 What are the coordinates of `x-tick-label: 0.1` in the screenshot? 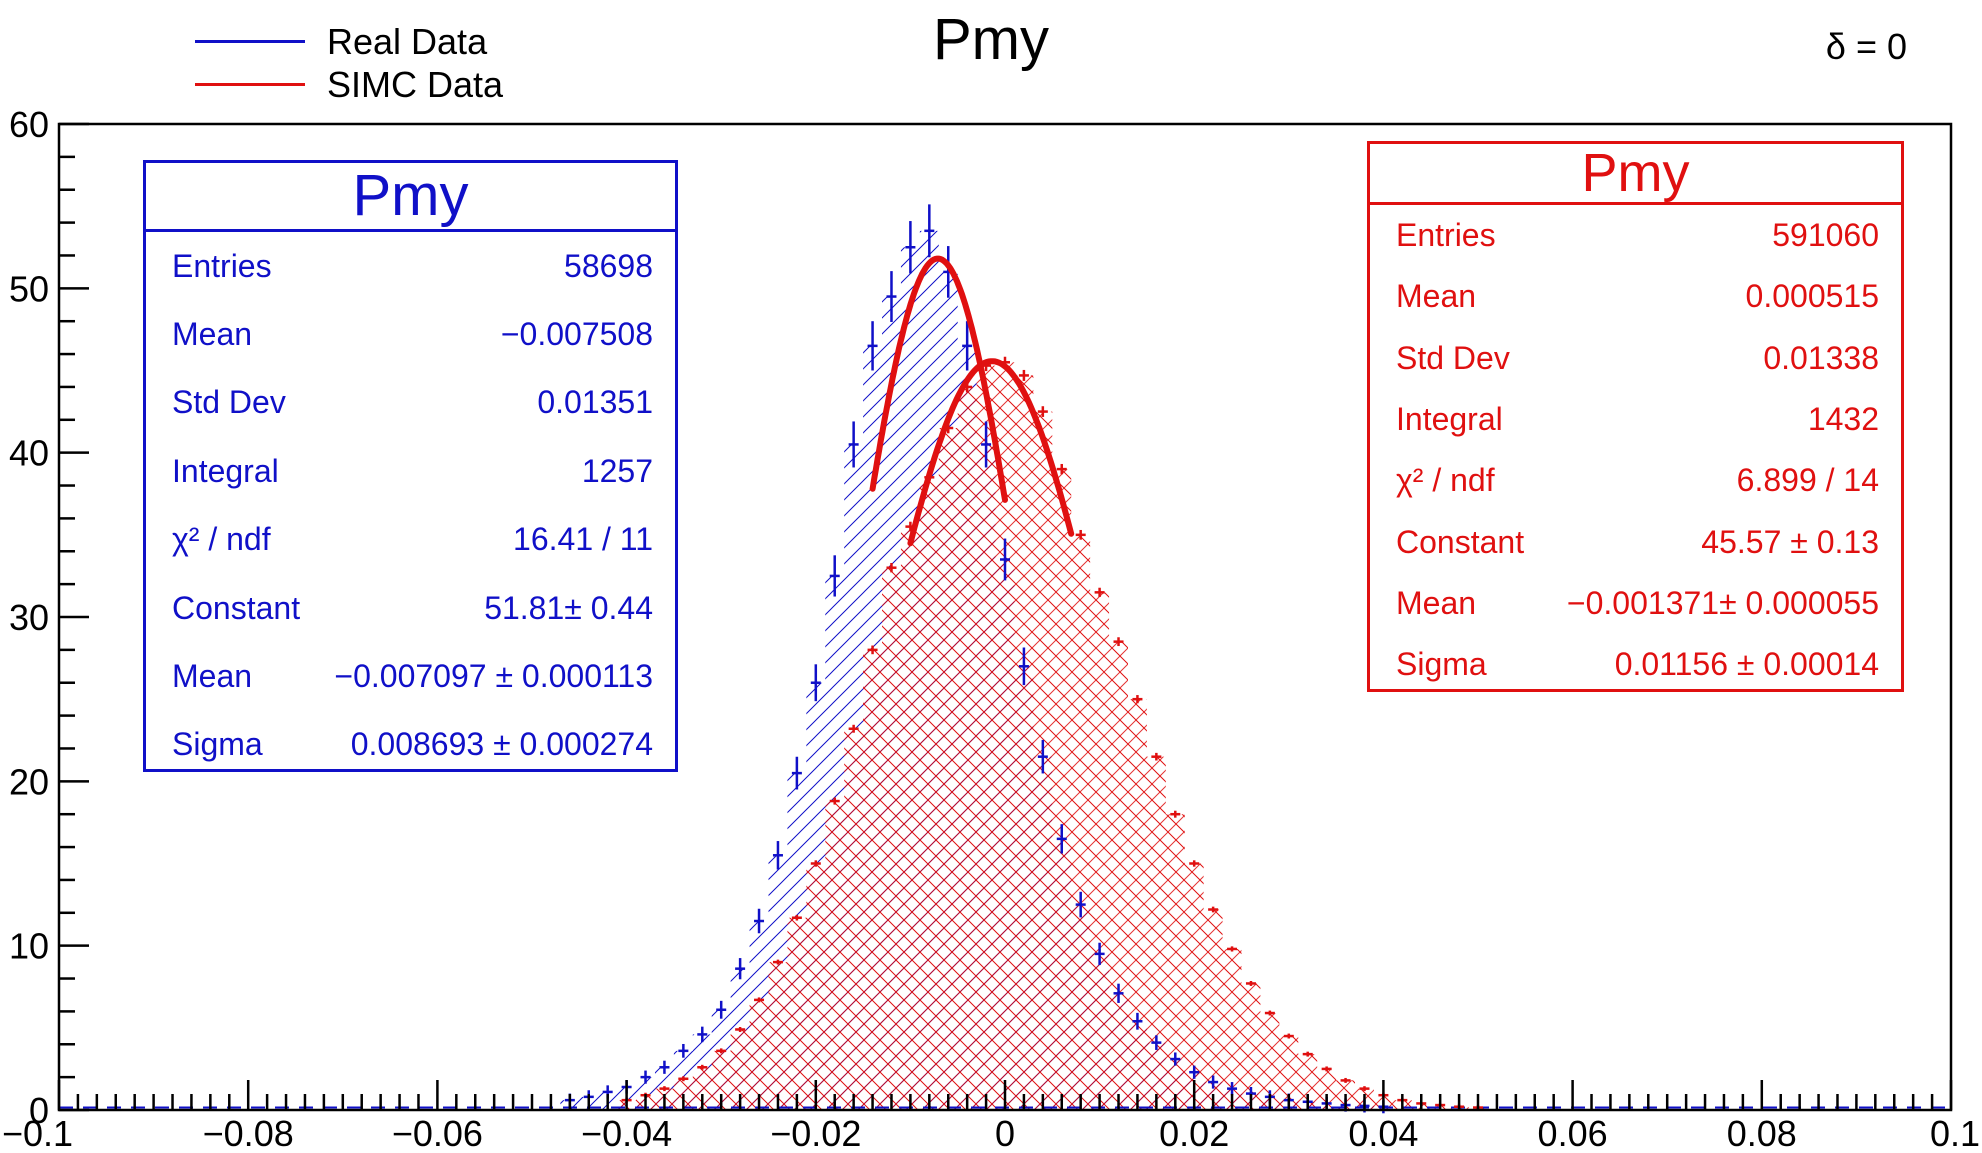 It's located at (1955, 1133).